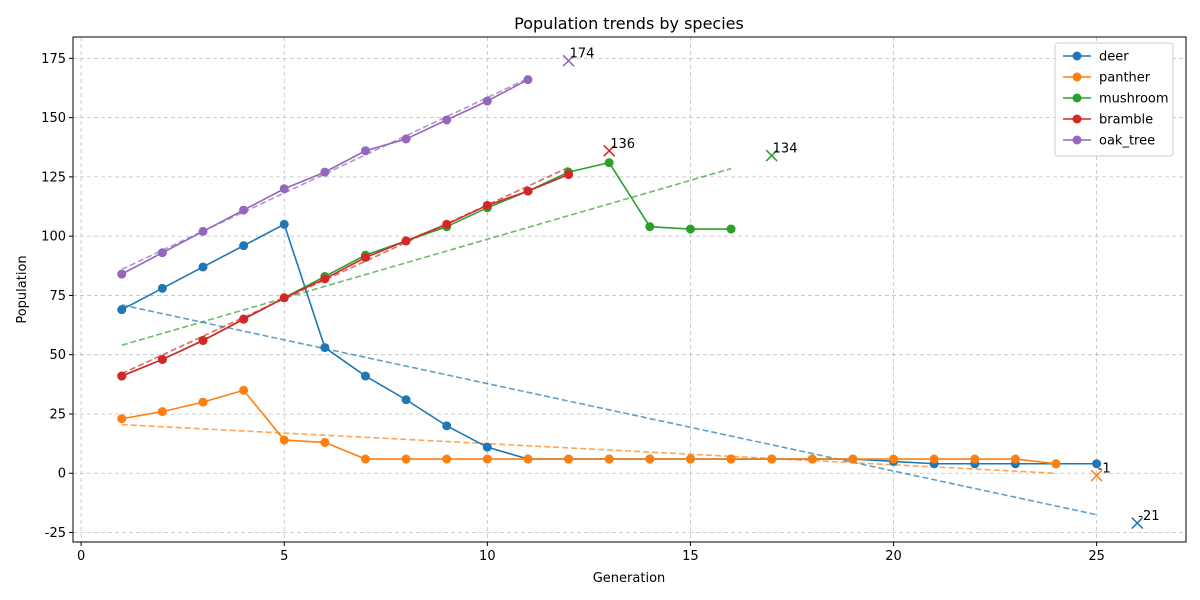 The width and height of the screenshot is (1200, 600). What do you see at coordinates (1114, 57) in the screenshot?
I see `legend-label-deer: deer` at bounding box center [1114, 57].